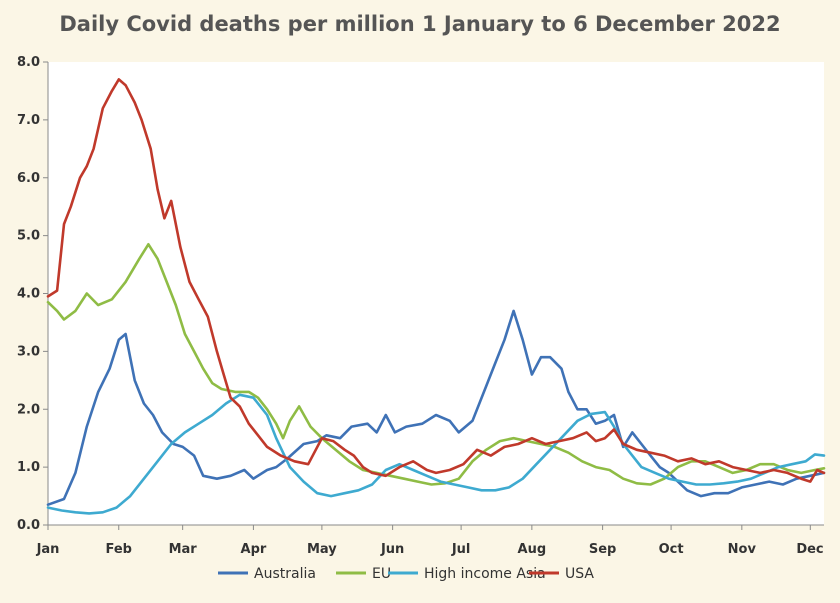 The image size is (840, 603). What do you see at coordinates (381, 574) in the screenshot?
I see `legend-label: EU` at bounding box center [381, 574].